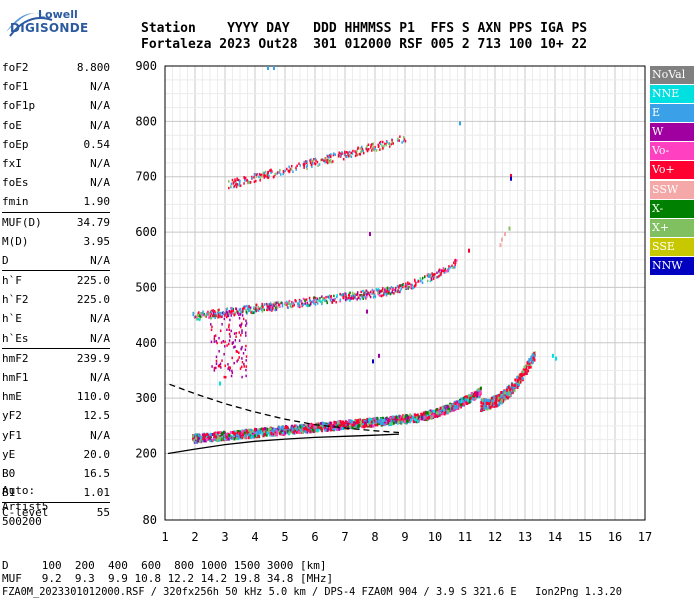 This screenshot has height=600, width=700. I want to click on param-row-fxi: fxI N/A, so click(56, 163).